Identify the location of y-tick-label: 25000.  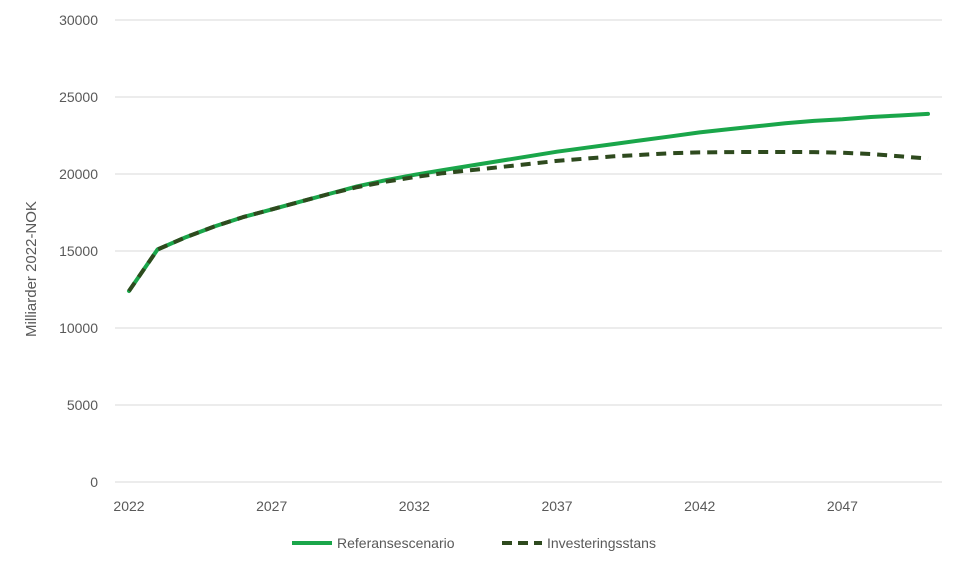
(78, 97).